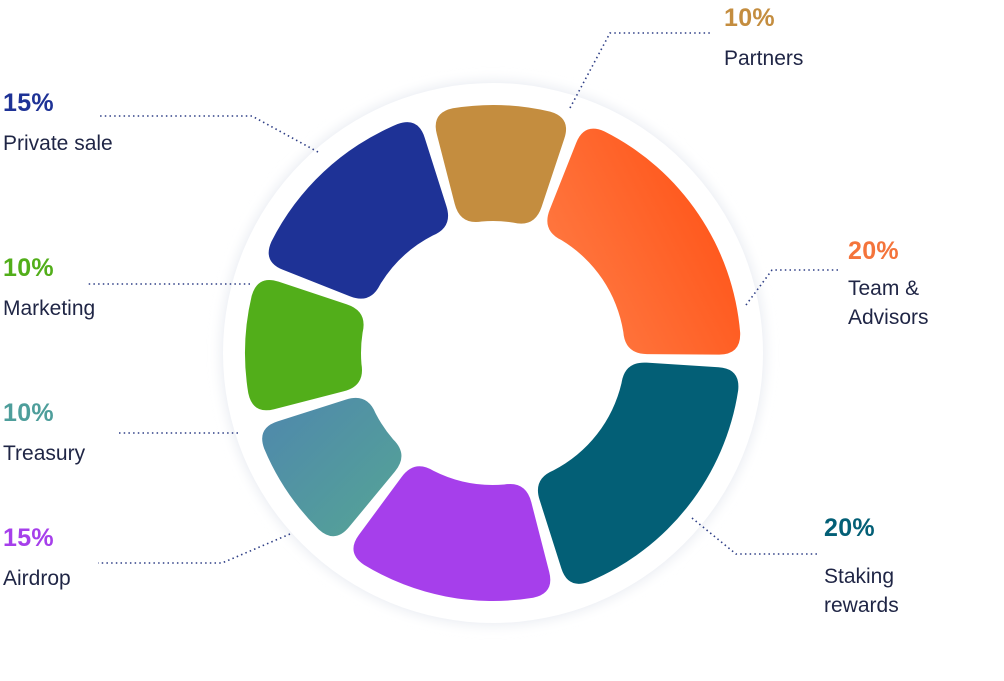 This screenshot has width=1004, height=681. What do you see at coordinates (873, 251) in the screenshot?
I see `percent-team-advisors: 20%` at bounding box center [873, 251].